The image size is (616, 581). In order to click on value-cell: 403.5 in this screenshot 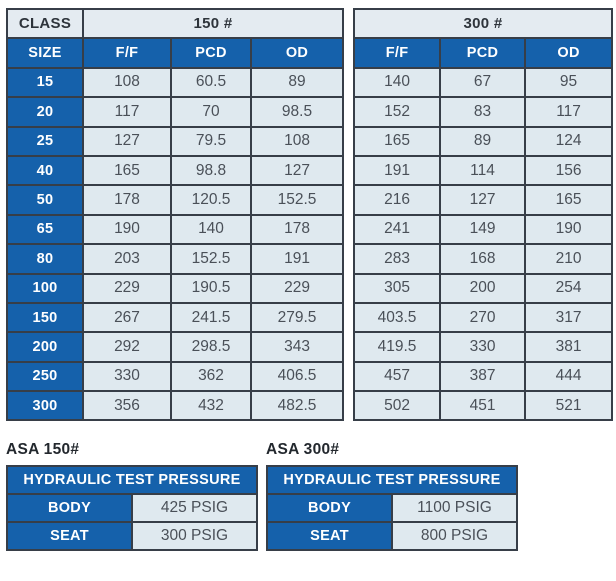, I will do `click(397, 317)`.